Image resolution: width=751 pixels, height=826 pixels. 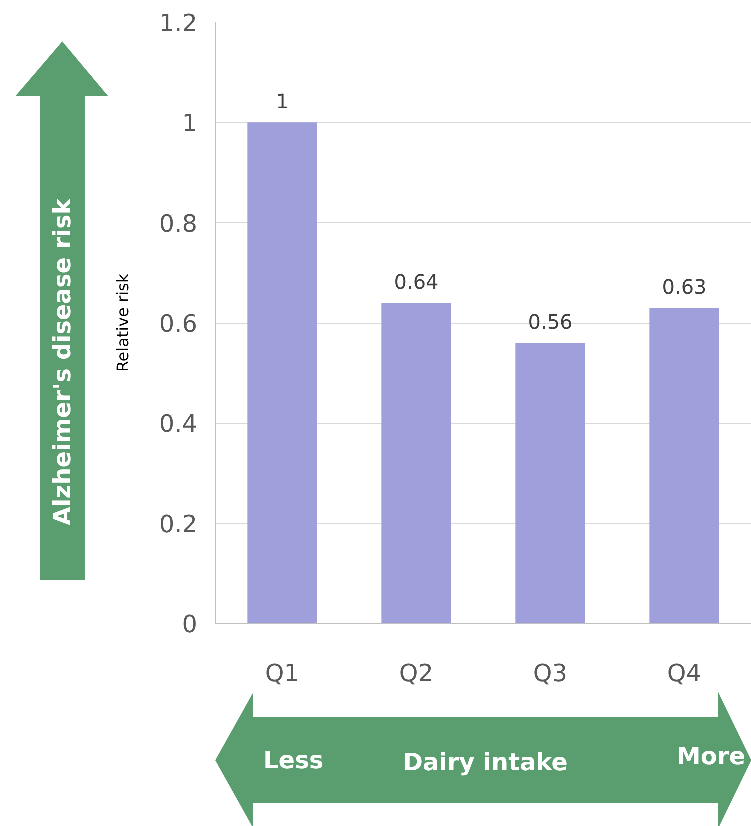 What do you see at coordinates (550, 674) in the screenshot?
I see `x-tick-label: Q3` at bounding box center [550, 674].